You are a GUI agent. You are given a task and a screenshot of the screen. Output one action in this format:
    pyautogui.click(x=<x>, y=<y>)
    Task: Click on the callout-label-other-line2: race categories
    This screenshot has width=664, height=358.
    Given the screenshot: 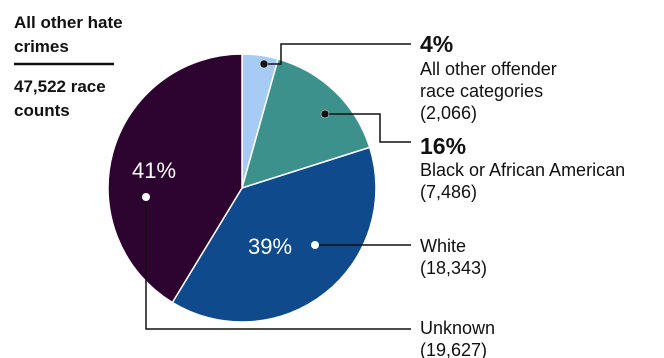 What is the action you would take?
    pyautogui.click(x=481, y=91)
    